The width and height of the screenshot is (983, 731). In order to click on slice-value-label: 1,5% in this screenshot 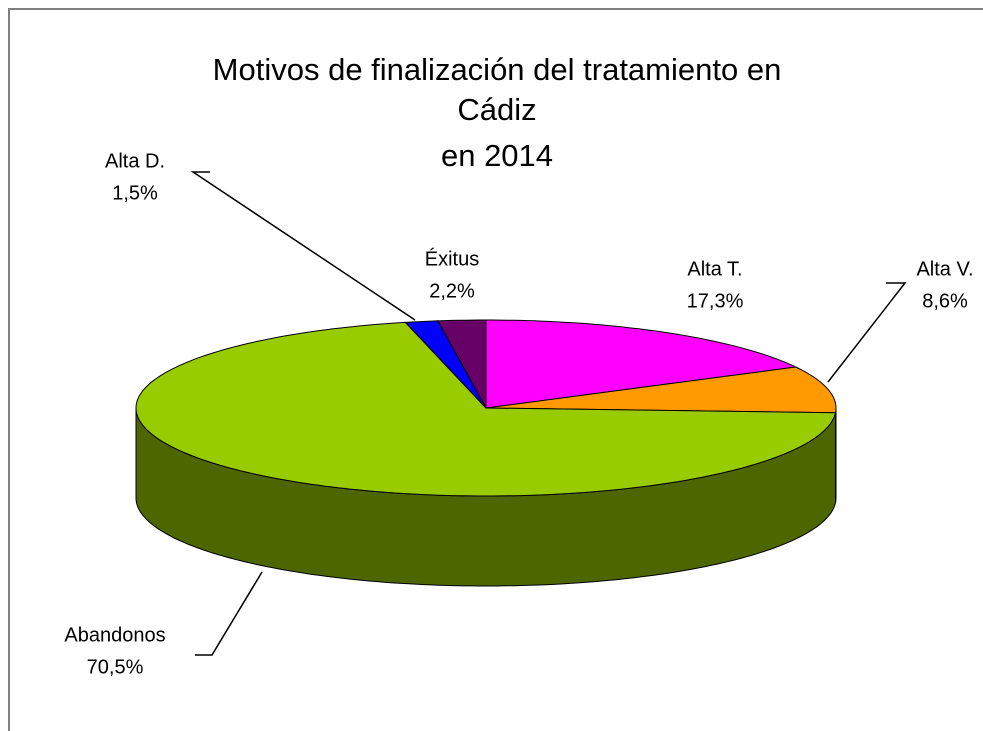, I will do `click(135, 193)`.